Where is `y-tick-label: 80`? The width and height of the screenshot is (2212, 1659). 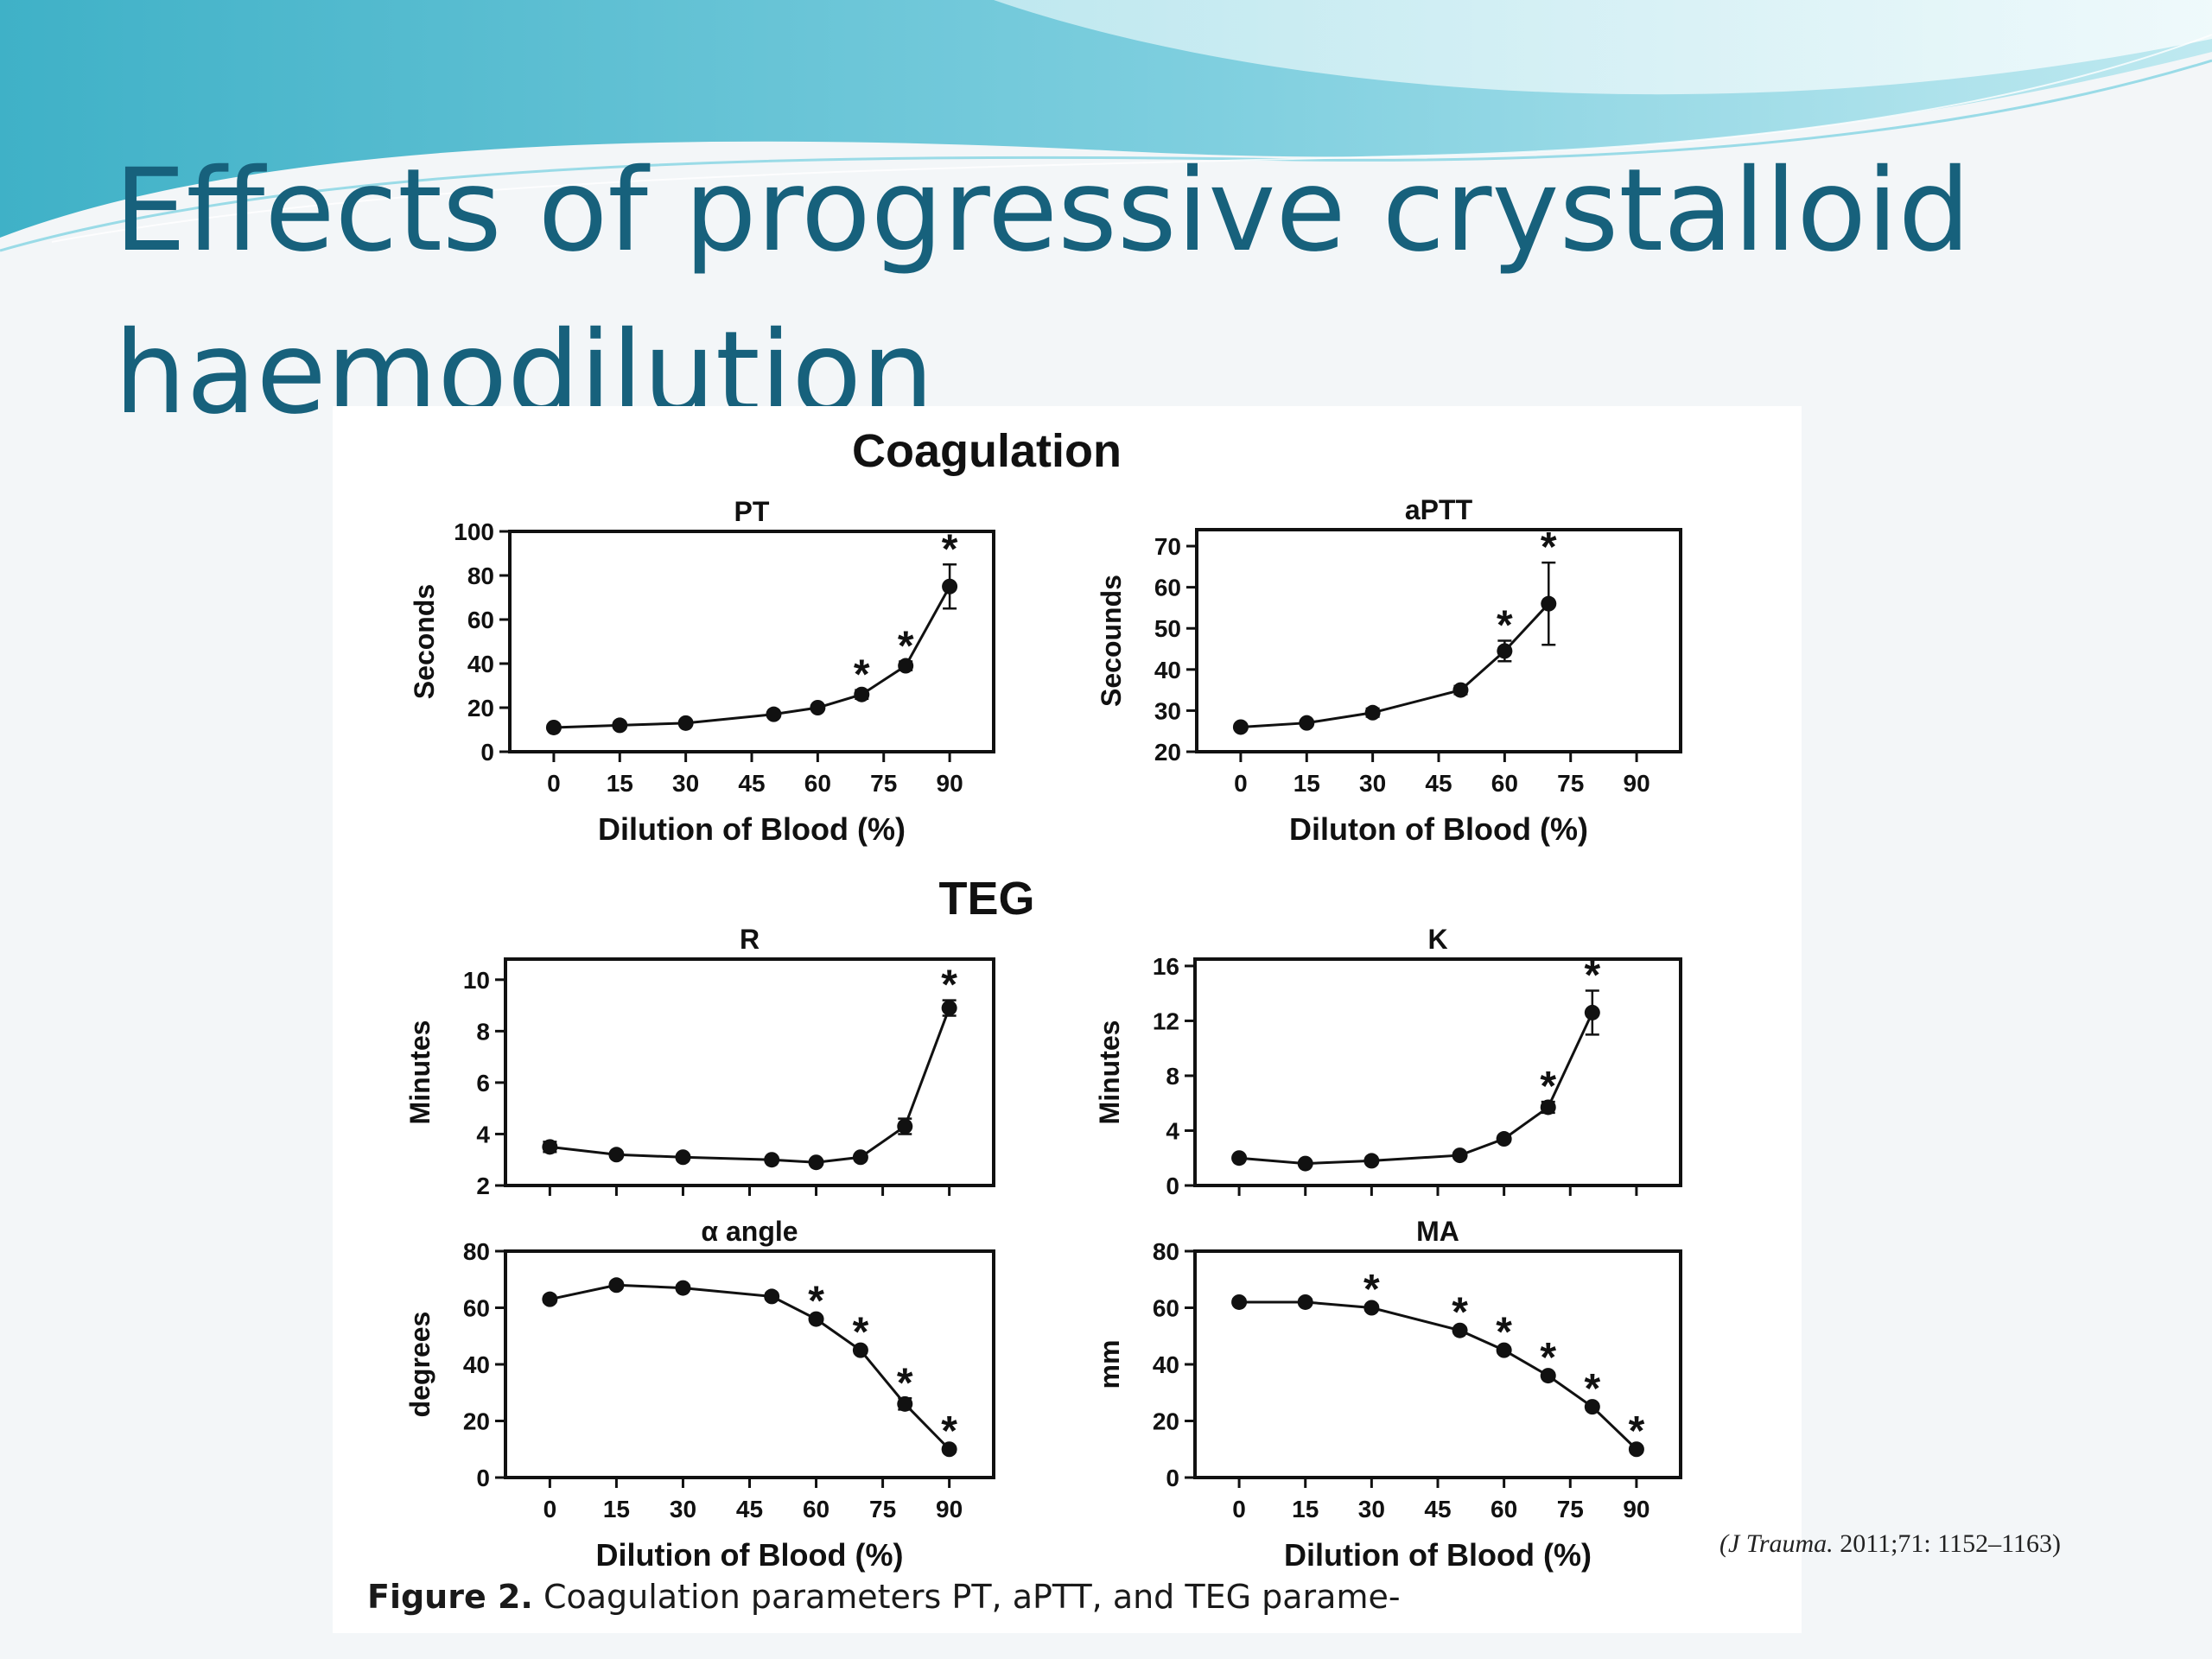
y-tick-label: 80 is located at coordinates (1166, 1251).